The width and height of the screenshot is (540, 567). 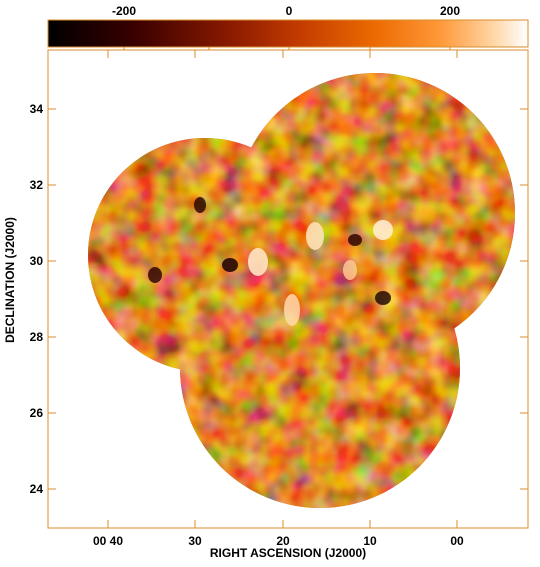 I want to click on x-tick-label: 20, so click(x=283, y=541).